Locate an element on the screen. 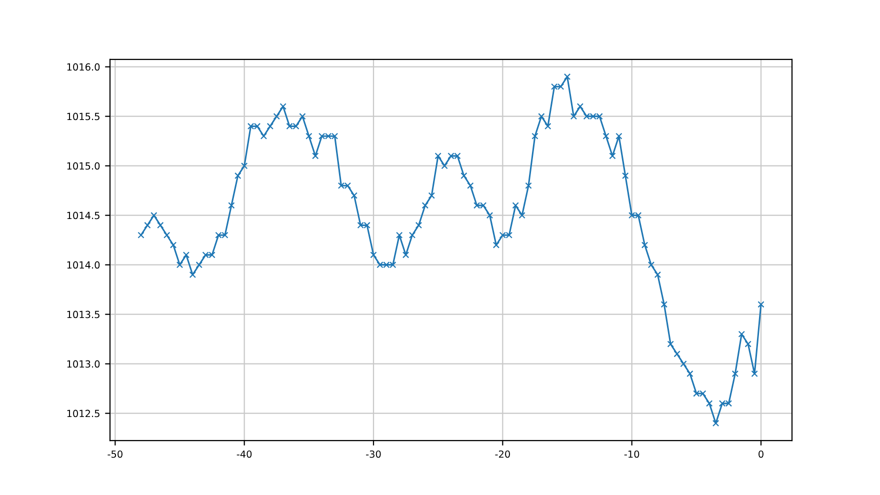  x-tick-label: -40 is located at coordinates (244, 454).